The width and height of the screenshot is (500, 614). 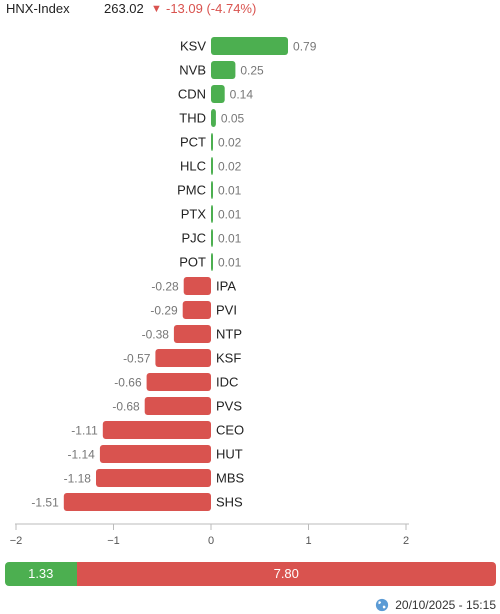 I want to click on category-label: KSF, so click(x=228, y=358).